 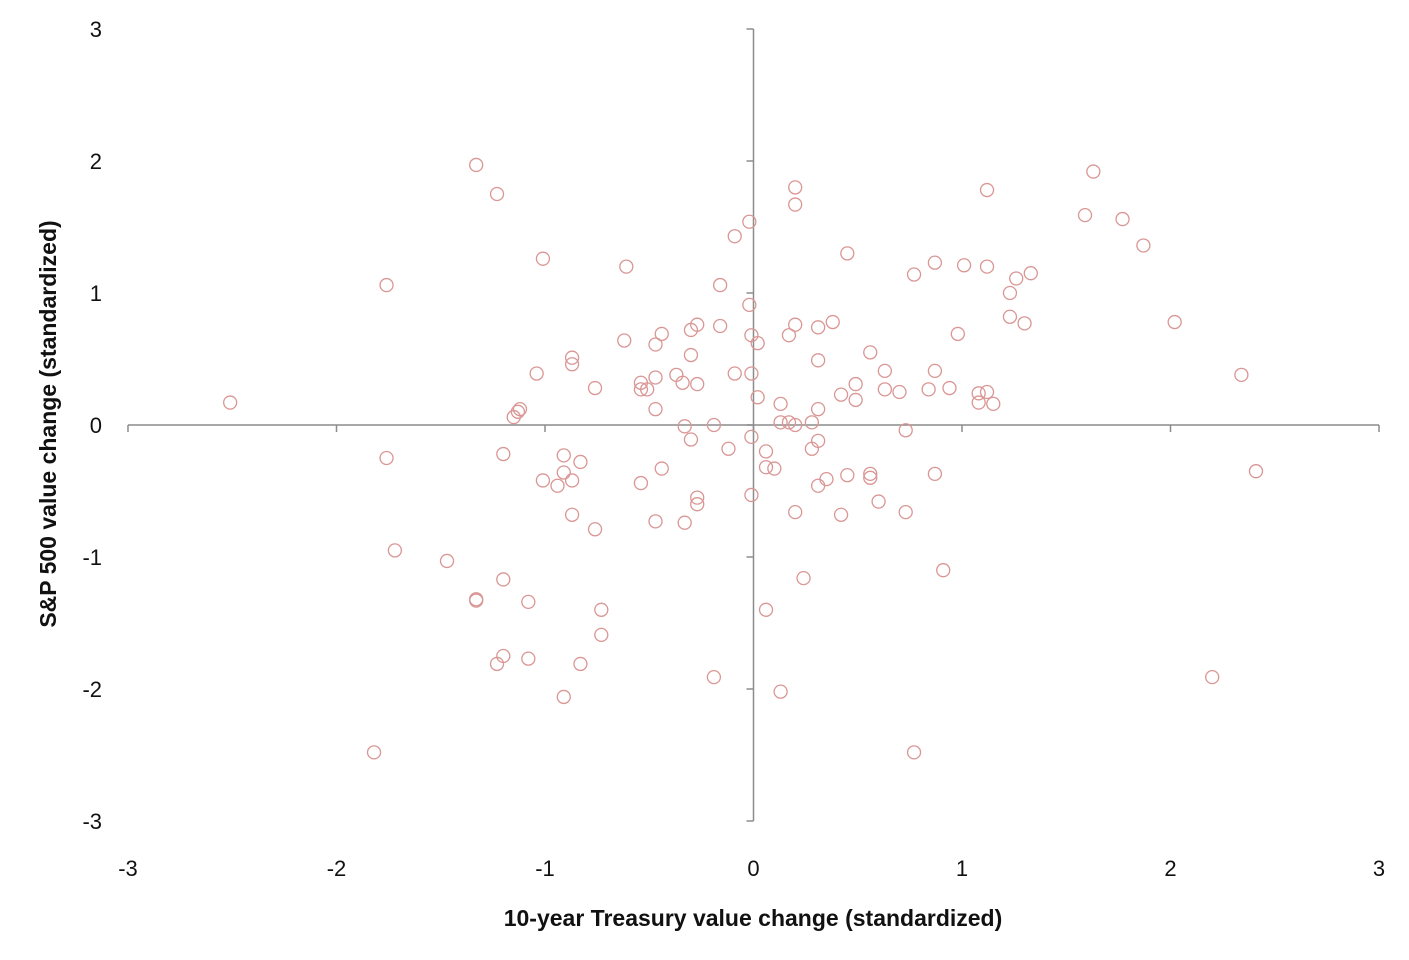 What do you see at coordinates (96, 161) in the screenshot?
I see `y-tick-label: 2` at bounding box center [96, 161].